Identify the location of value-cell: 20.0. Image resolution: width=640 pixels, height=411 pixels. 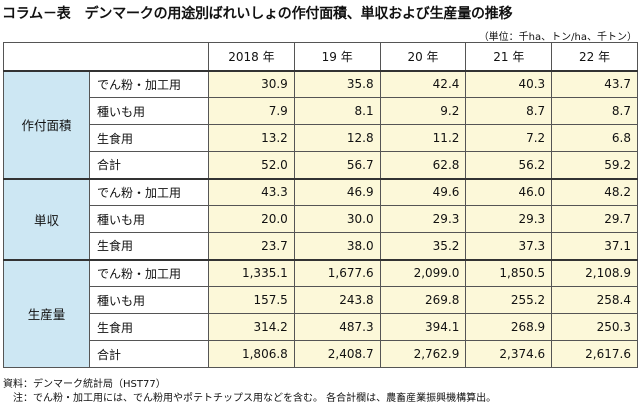
(251, 219).